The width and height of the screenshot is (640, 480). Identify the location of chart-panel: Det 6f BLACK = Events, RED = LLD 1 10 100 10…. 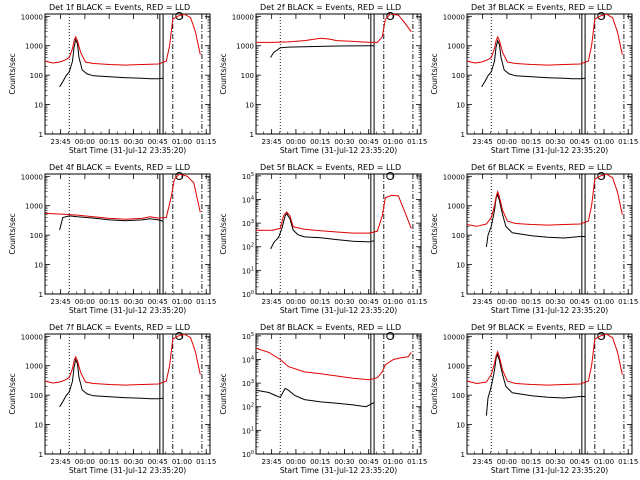
(534, 239).